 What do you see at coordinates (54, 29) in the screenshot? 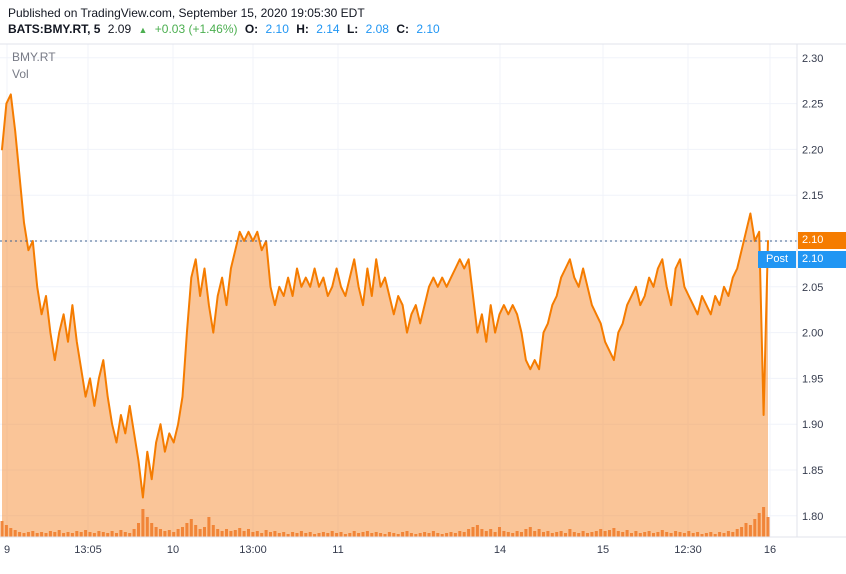
I see `symbol-name: BATS:BMY.RT, 5` at bounding box center [54, 29].